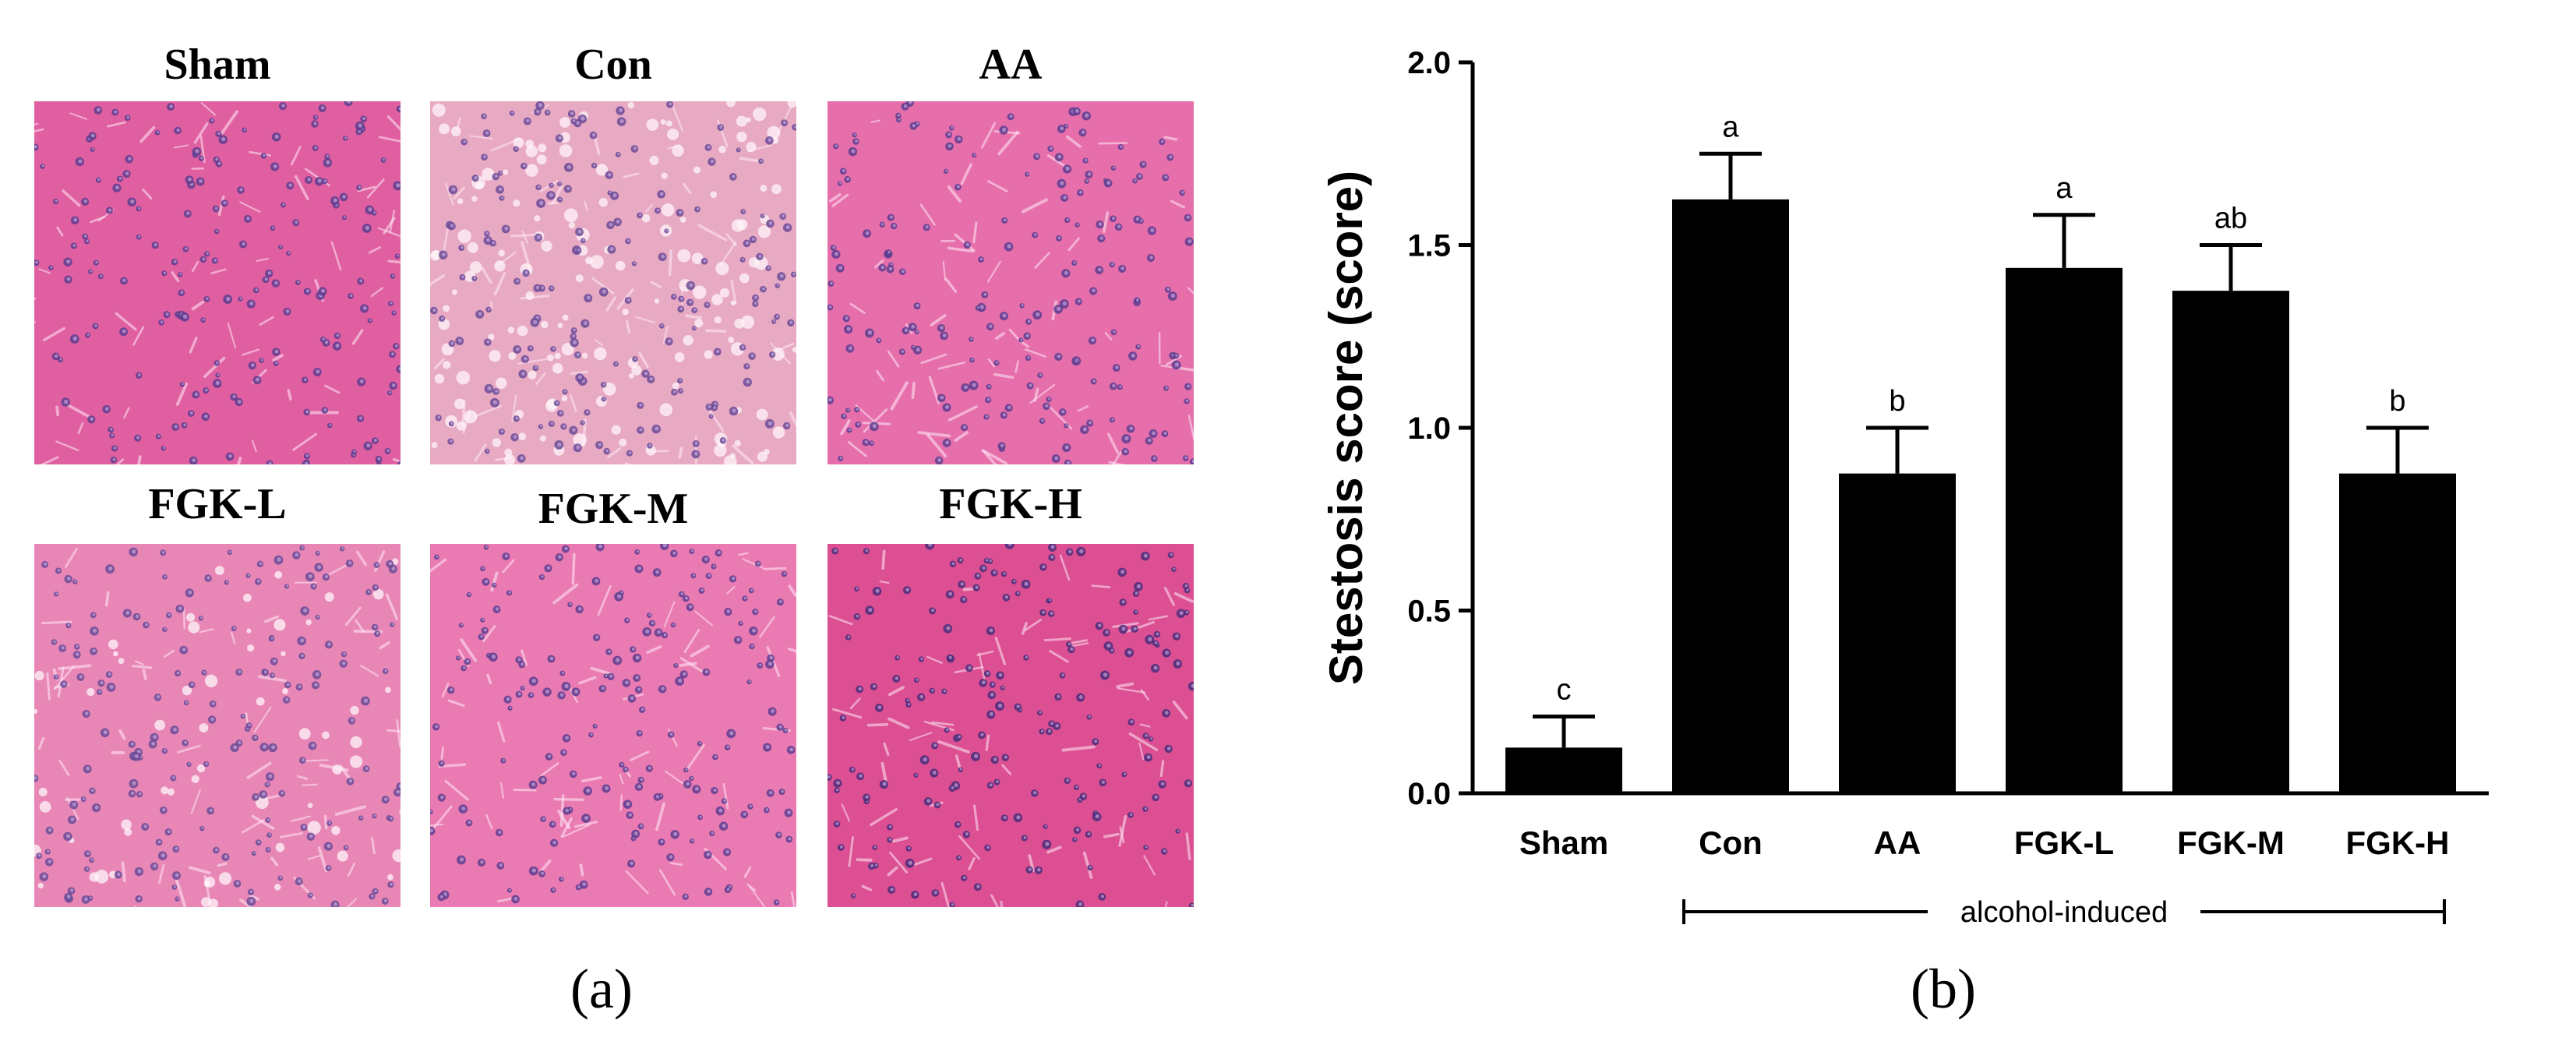  I want to click on significance-letter: ab, so click(2230, 219).